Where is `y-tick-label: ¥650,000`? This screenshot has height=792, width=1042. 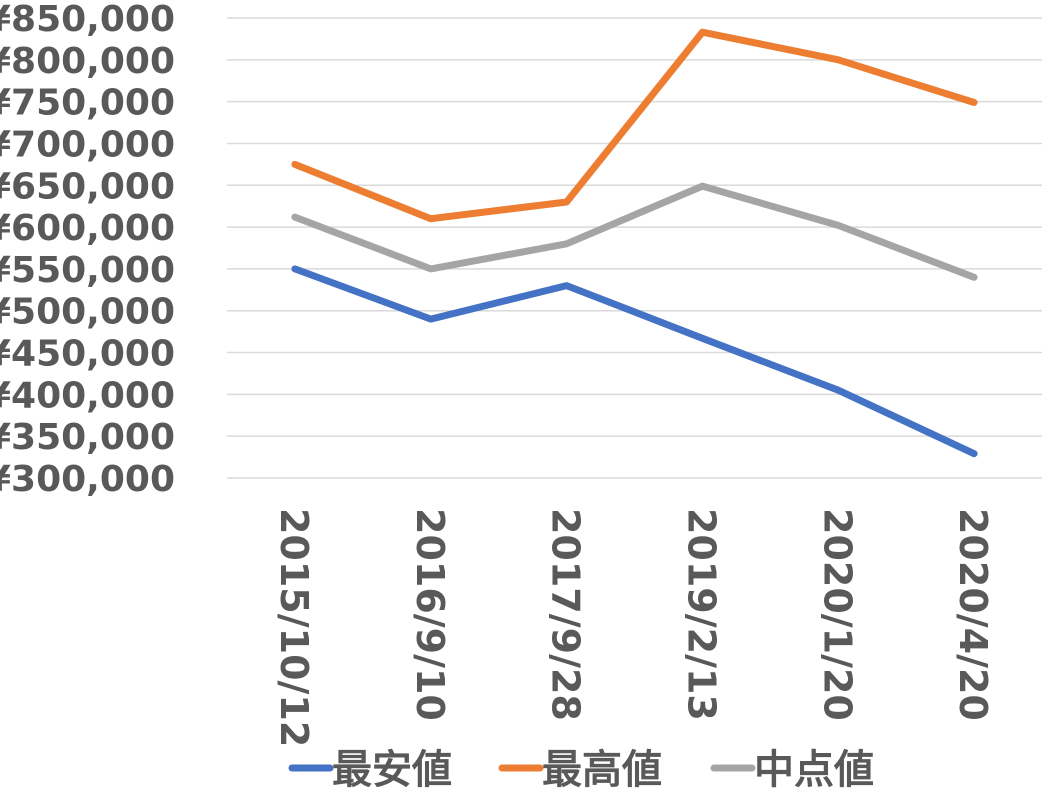 y-tick-label: ¥650,000 is located at coordinates (87, 186).